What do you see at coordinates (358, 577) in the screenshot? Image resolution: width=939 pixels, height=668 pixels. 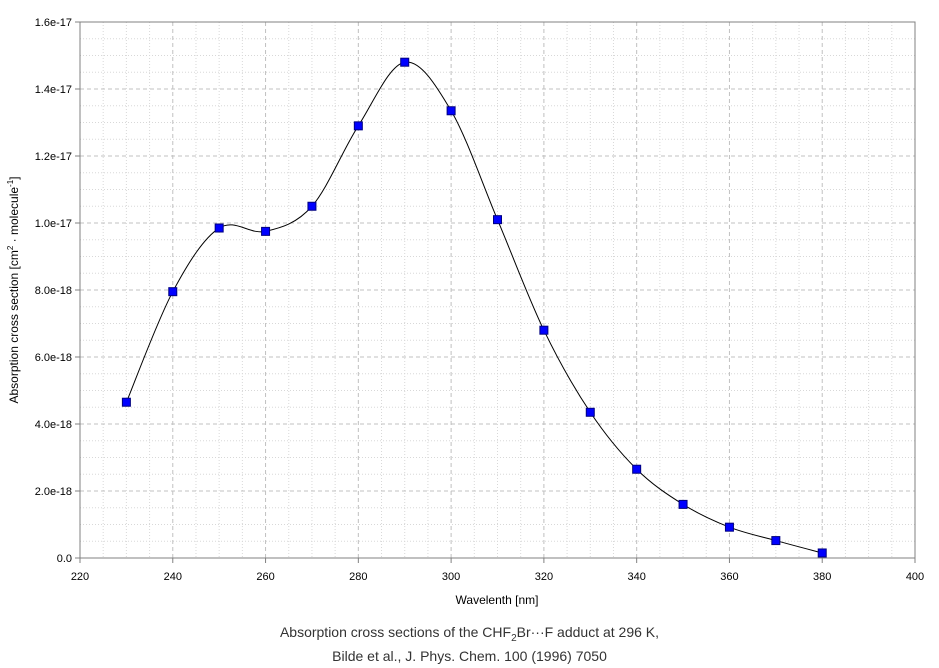 I see `x-tick-label: 280` at bounding box center [358, 577].